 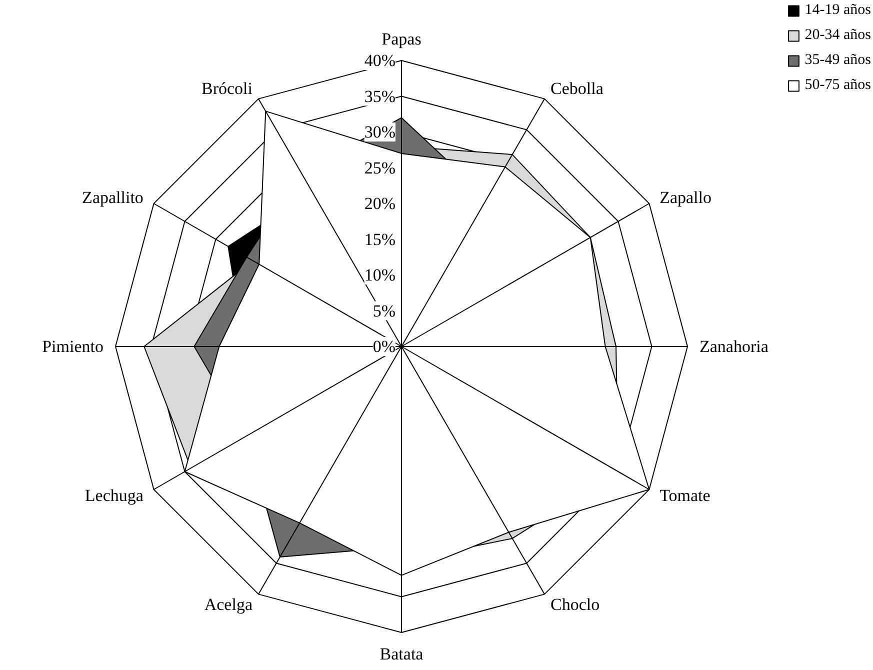 I want to click on spoke-label: Pimiento, so click(x=73, y=346).